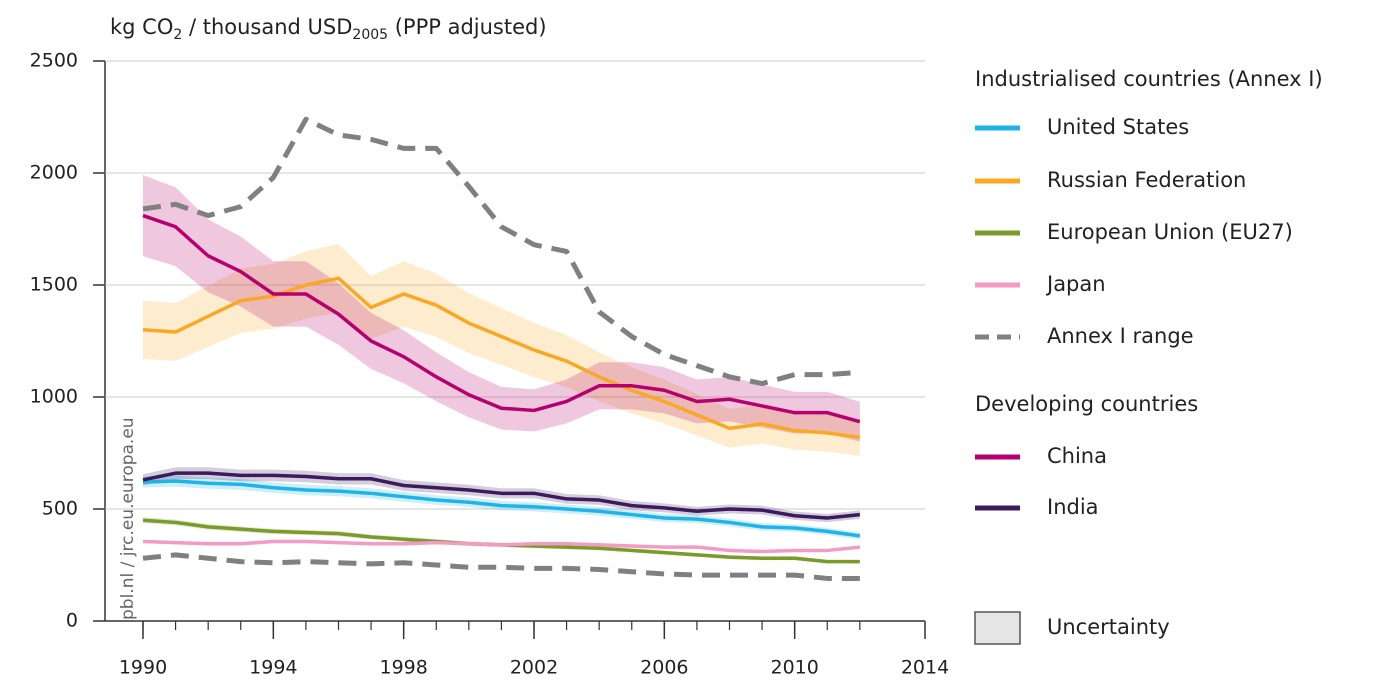 The image size is (1384, 692). Describe the element at coordinates (54, 285) in the screenshot. I see `y-tick-label: 1500` at that location.